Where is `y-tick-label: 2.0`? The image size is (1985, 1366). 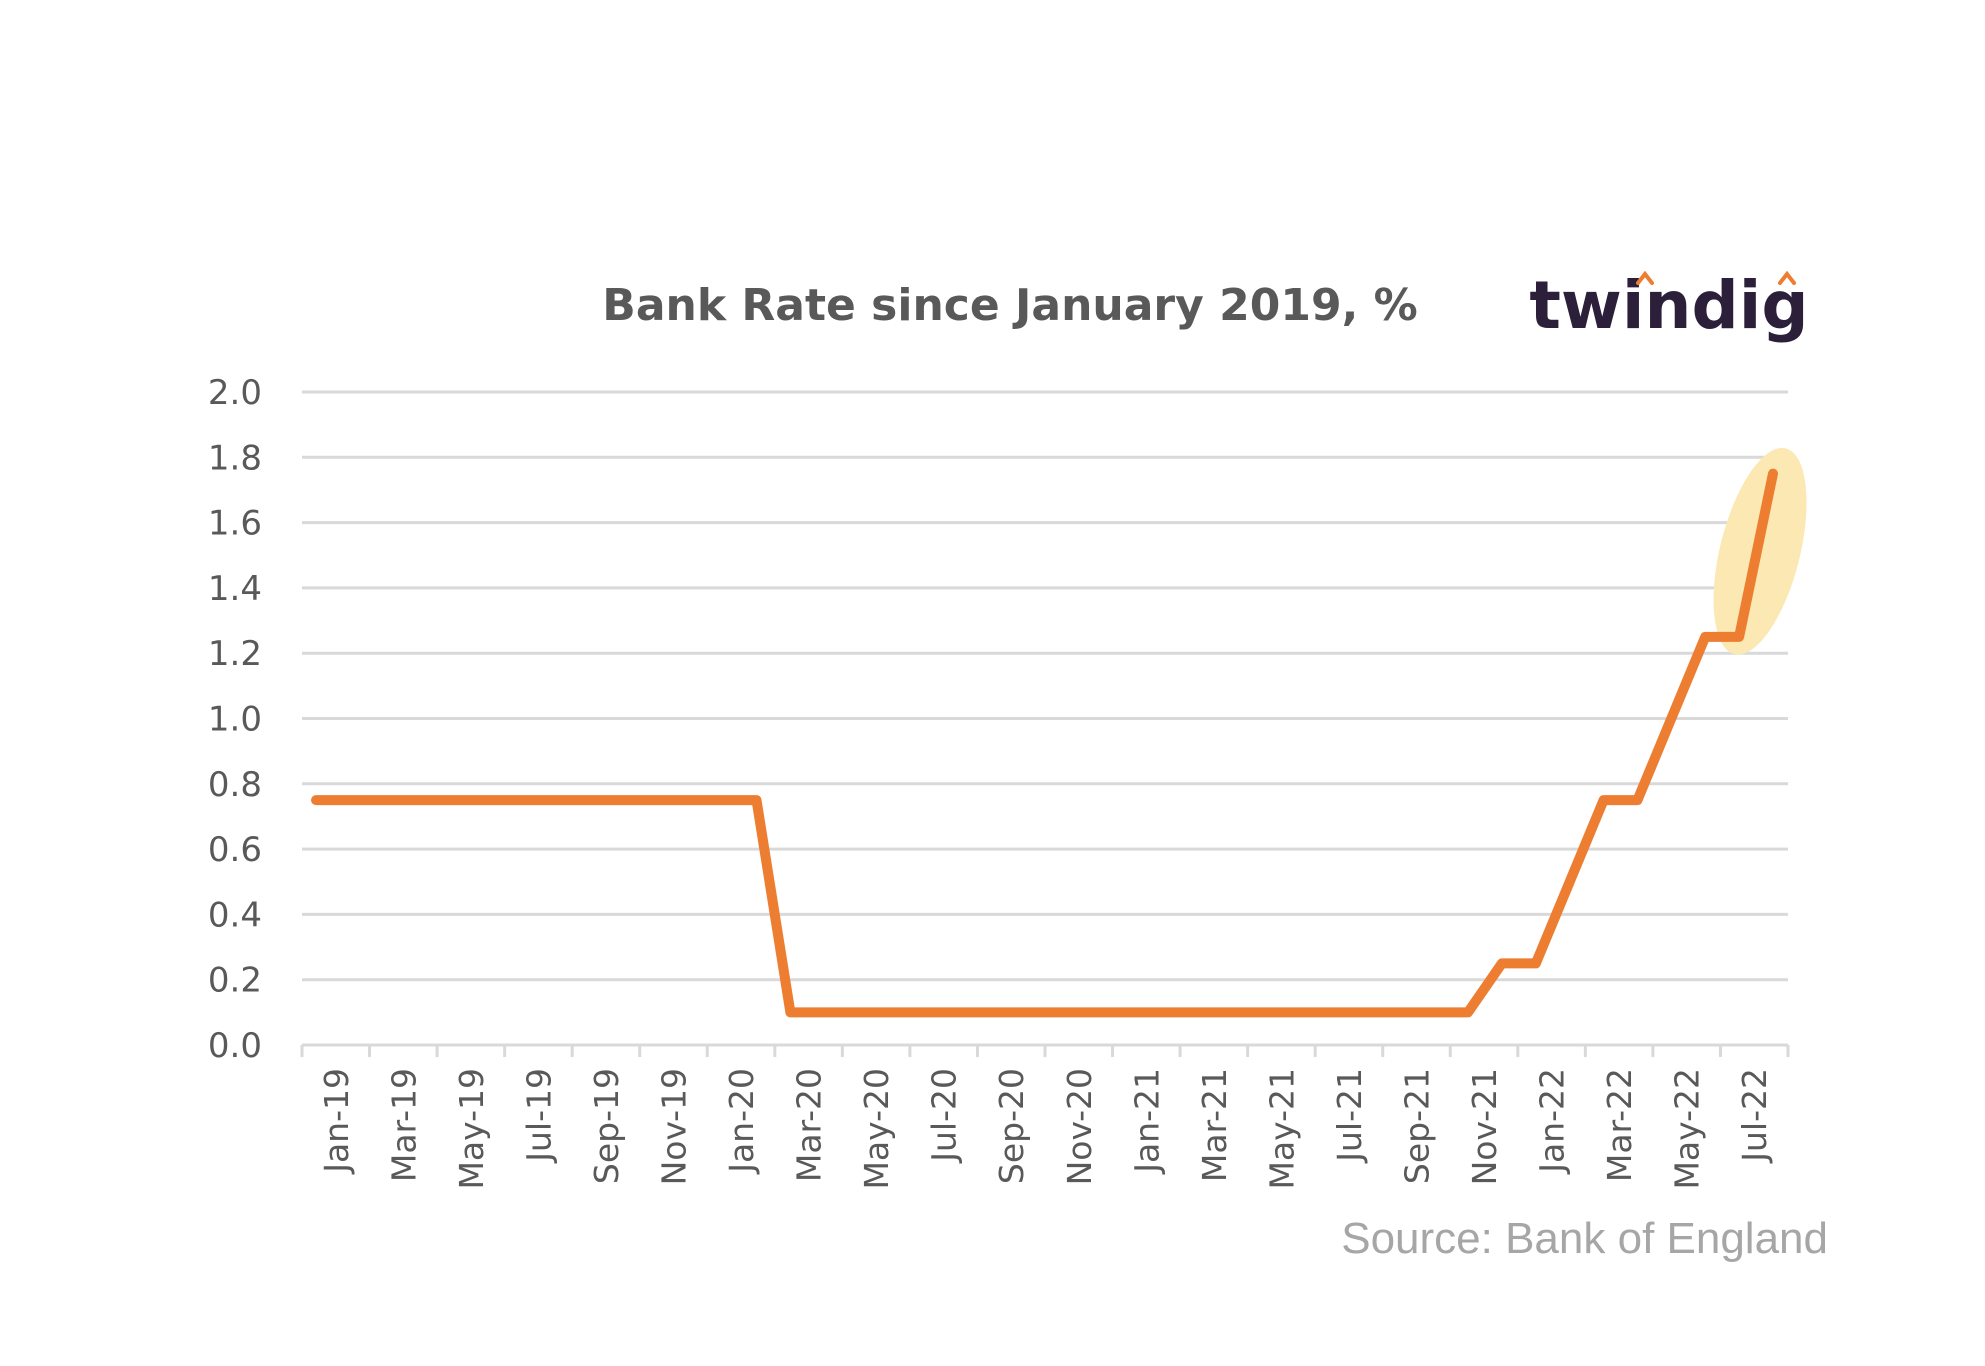 y-tick-label: 2.0 is located at coordinates (235, 393).